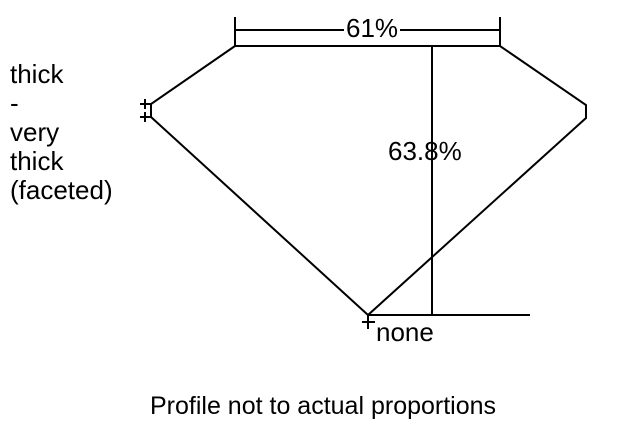 Image resolution: width=640 pixels, height=430 pixels. What do you see at coordinates (425, 151) in the screenshot?
I see `depth-percent-label: 63.8%` at bounding box center [425, 151].